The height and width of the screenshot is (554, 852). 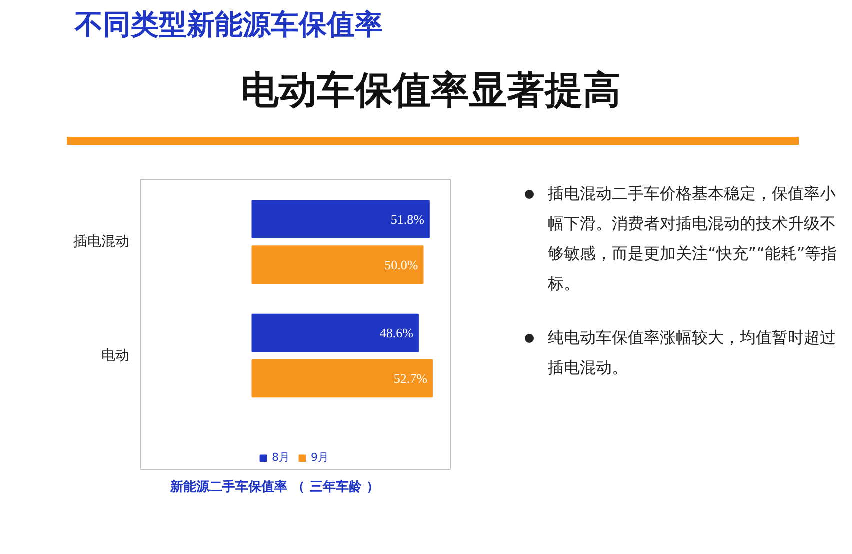 I want to click on y-tick-label: 插电混动, so click(x=102, y=242).